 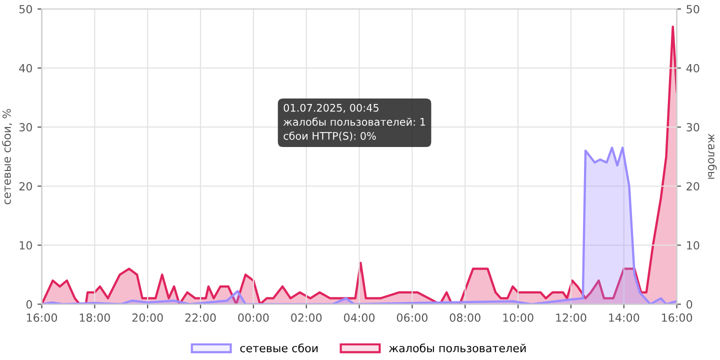 What do you see at coordinates (29, 304) in the screenshot?
I see `y-tick-label: 0` at bounding box center [29, 304].